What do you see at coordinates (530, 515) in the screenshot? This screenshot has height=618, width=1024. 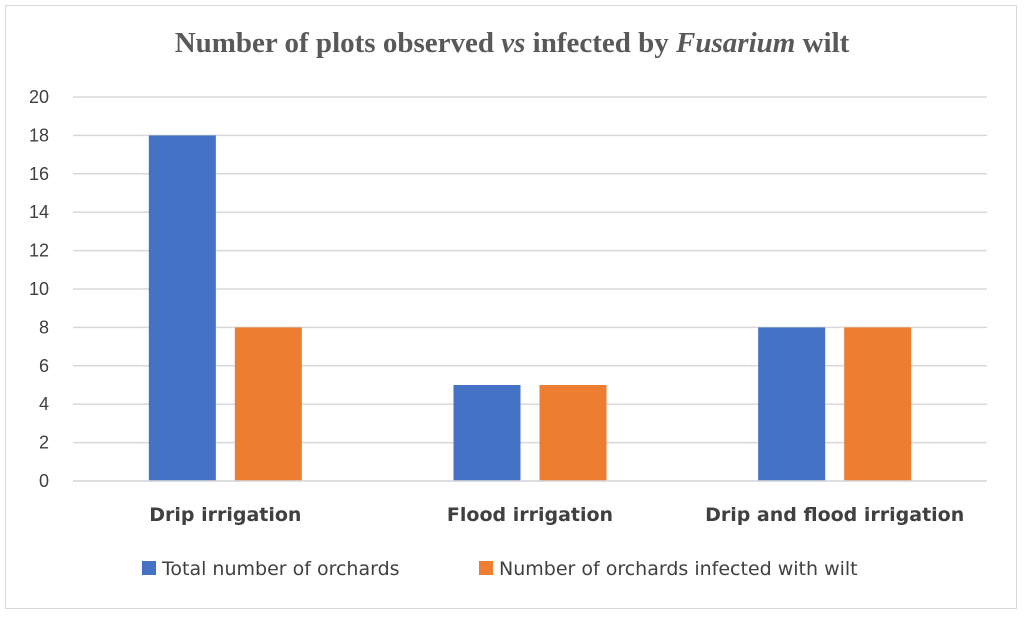 I see `x-tick-label-1: Flood irrigation` at bounding box center [530, 515].